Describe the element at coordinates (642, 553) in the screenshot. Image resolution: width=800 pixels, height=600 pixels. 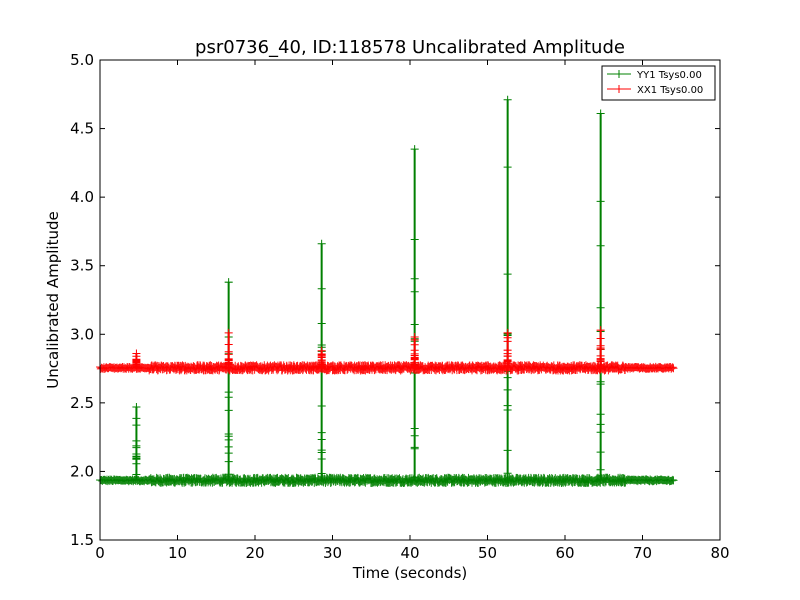
I see `x-tick-label: 70` at that location.